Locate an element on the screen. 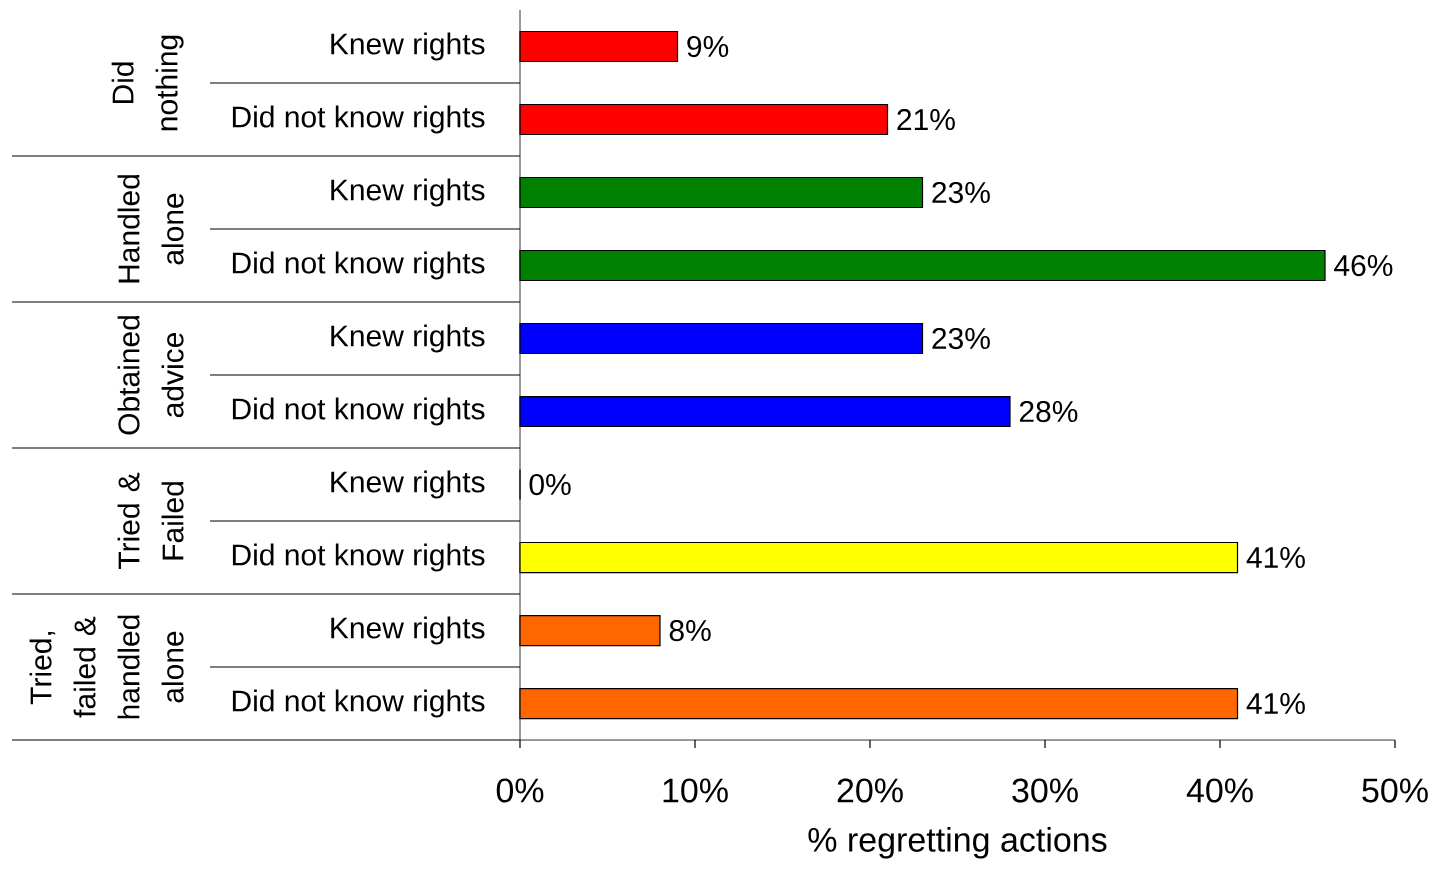  x-tick-label: 20% is located at coordinates (870, 790).